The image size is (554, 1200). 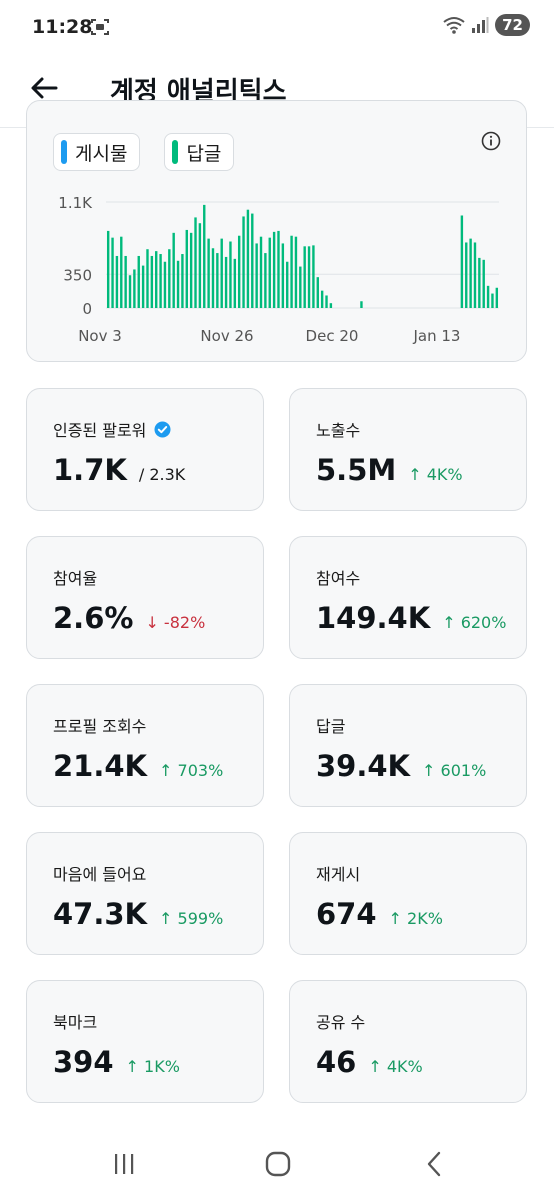 I want to click on stat-card-profile-visits: 프로필 조회수 21.4K ↑ 703%, so click(x=145, y=745).